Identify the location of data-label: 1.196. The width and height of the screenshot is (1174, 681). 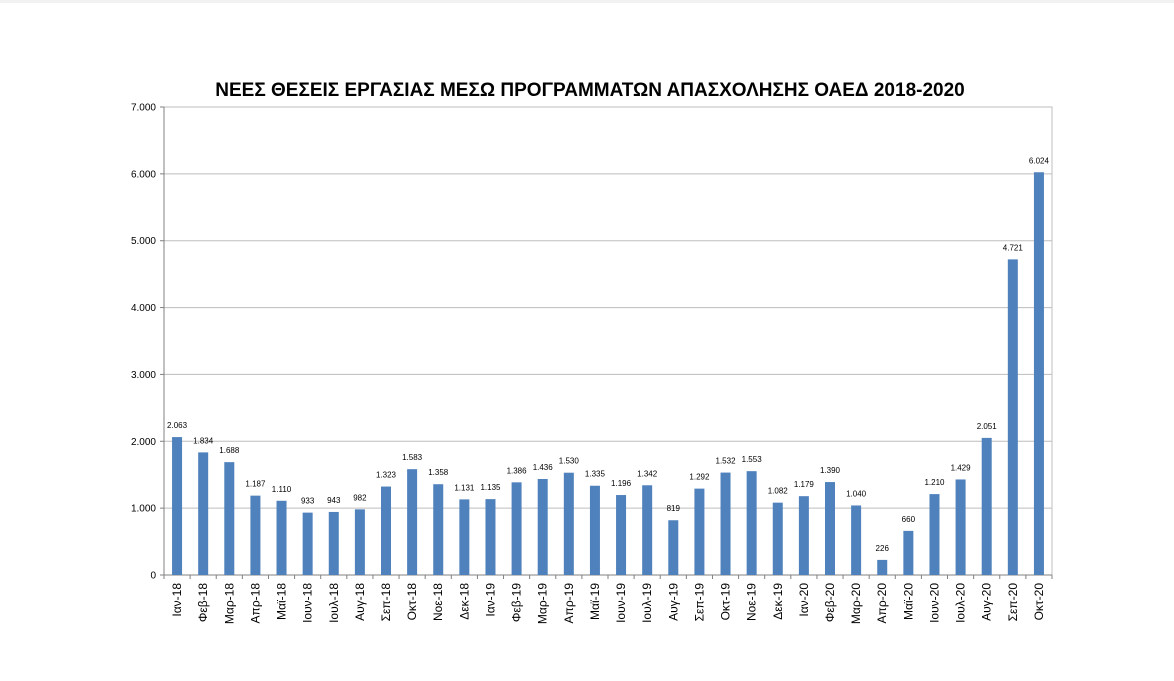
(621, 483).